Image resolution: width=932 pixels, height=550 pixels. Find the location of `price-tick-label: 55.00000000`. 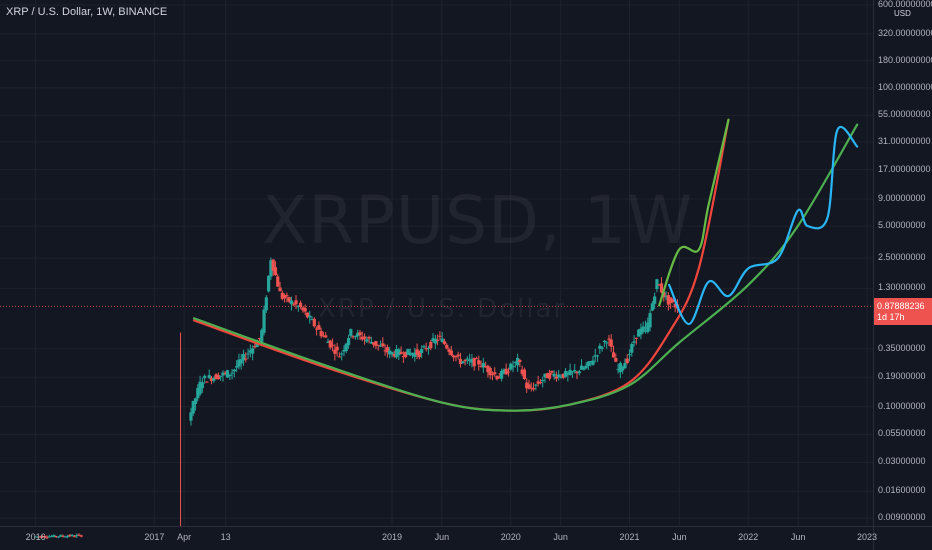

price-tick-label: 55.00000000 is located at coordinates (904, 114).